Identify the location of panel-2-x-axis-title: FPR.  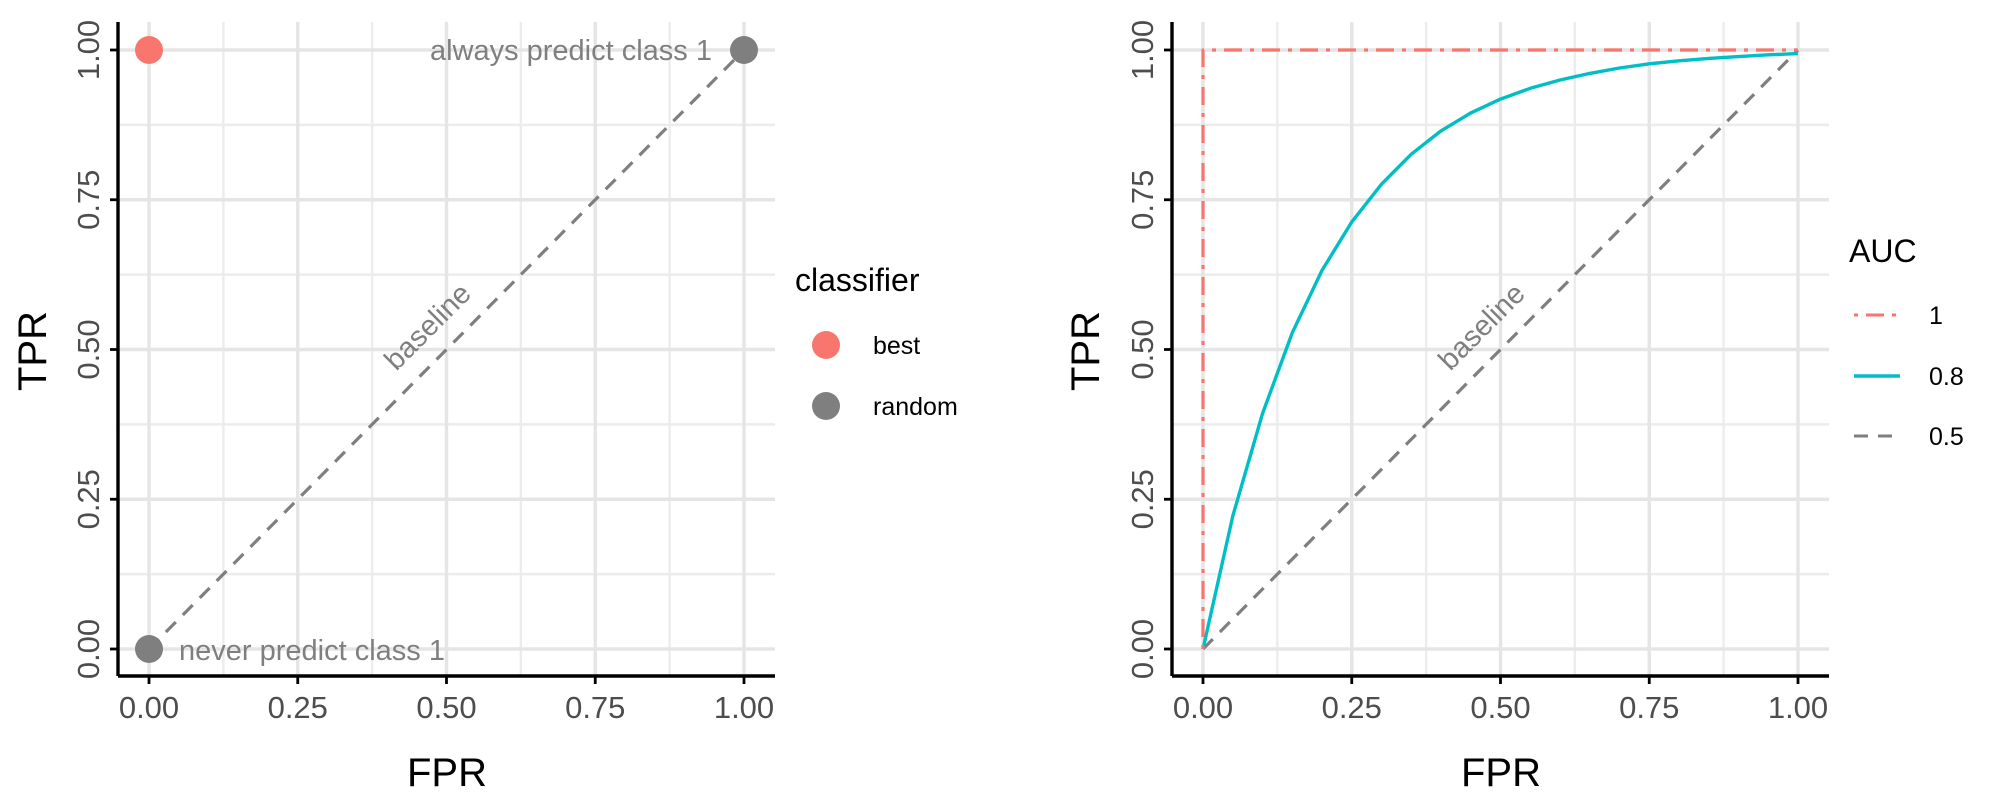
(1501, 773).